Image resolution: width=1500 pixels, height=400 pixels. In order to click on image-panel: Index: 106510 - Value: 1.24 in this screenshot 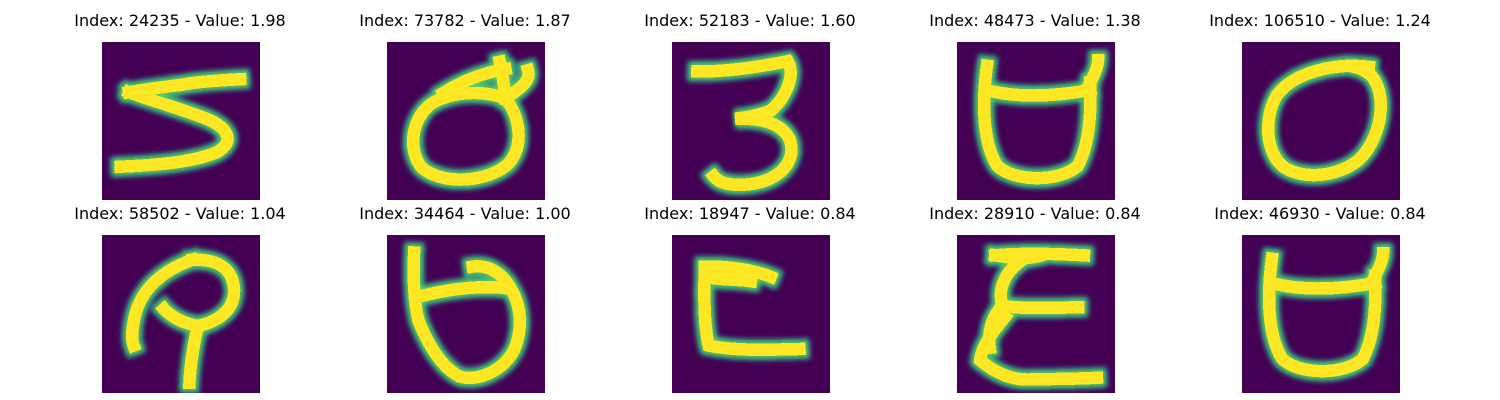, I will do `click(1320, 103)`.